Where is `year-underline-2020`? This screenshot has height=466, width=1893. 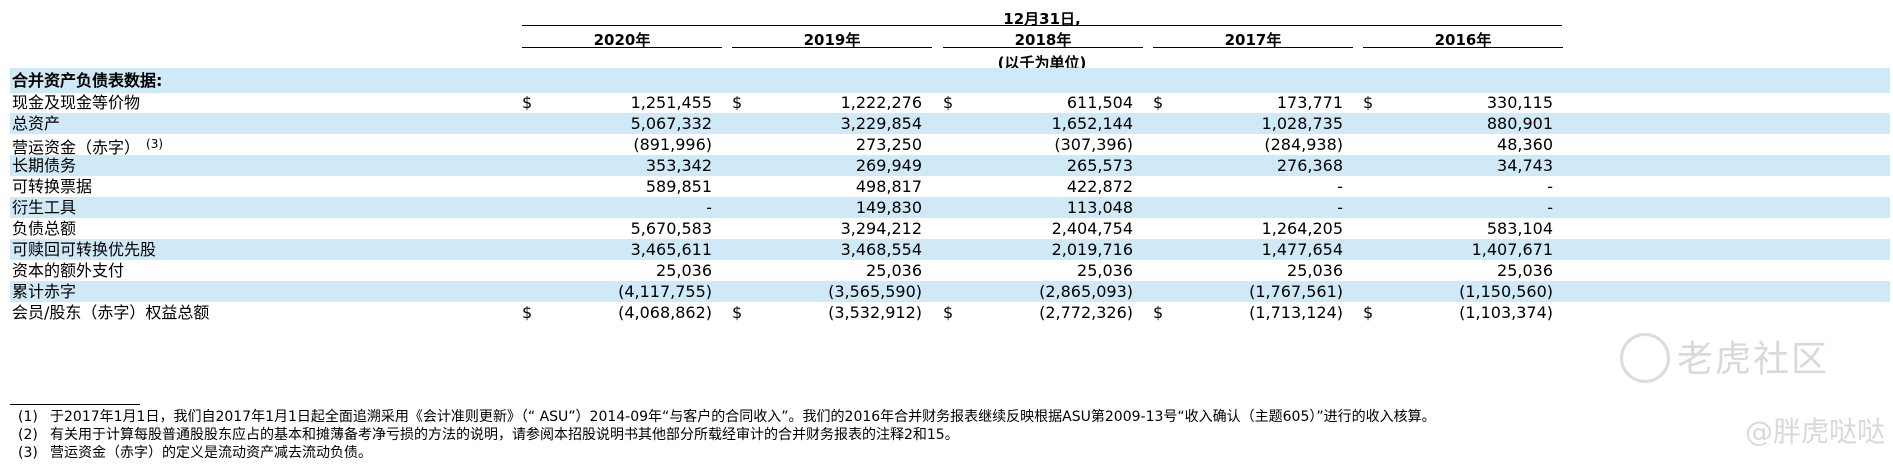
year-underline-2020 is located at coordinates (622, 47).